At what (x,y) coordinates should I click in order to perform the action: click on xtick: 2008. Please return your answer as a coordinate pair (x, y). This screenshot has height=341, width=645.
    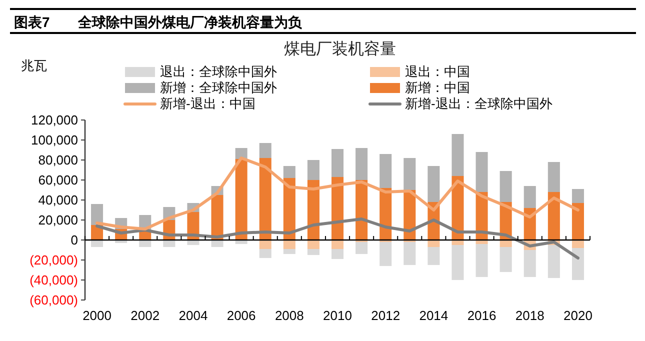
    Looking at the image, I should click on (289, 315).